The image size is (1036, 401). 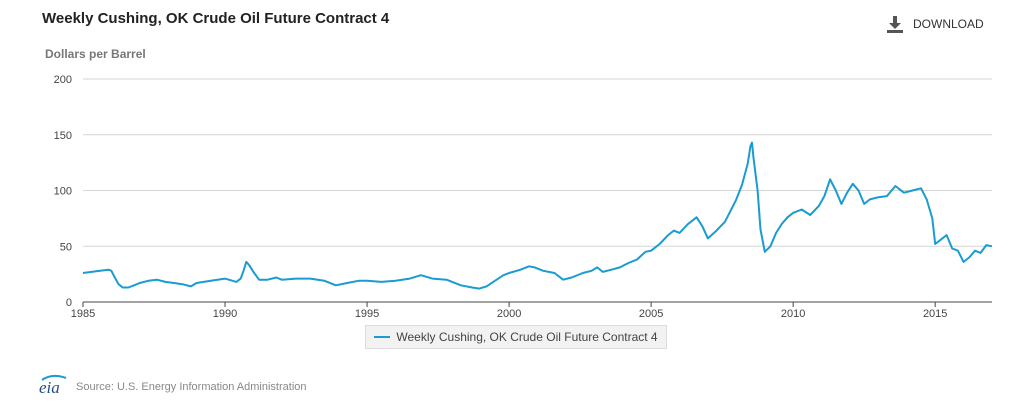 I want to click on x-tick-label: 2010, so click(x=793, y=314).